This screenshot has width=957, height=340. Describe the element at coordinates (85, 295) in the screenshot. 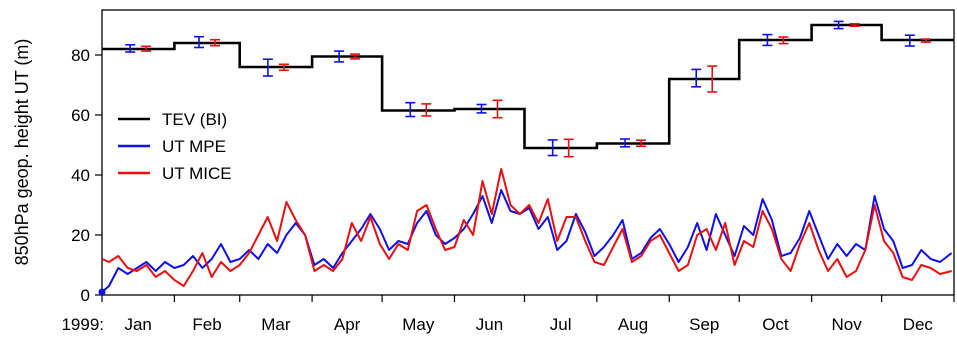

I see `y-tick-label: 0` at that location.